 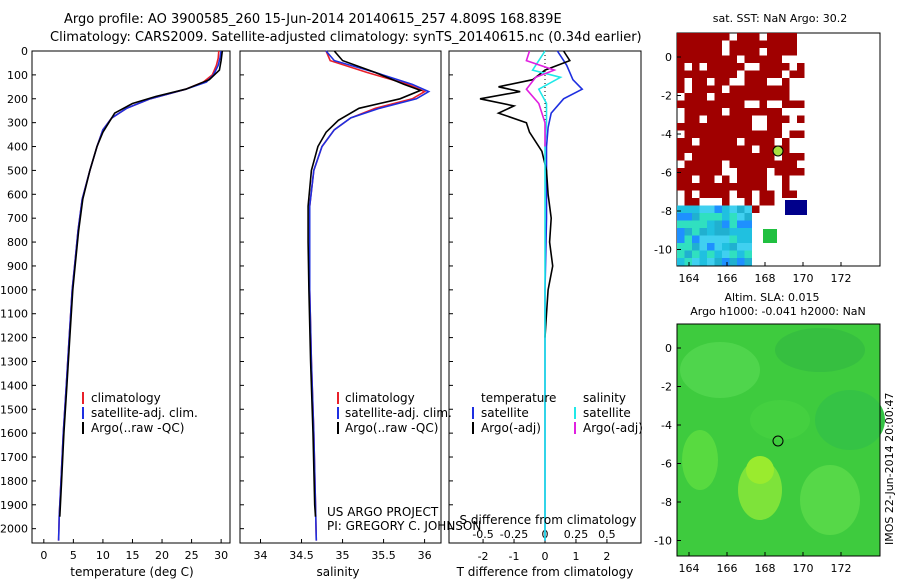 What do you see at coordinates (391, 428) in the screenshot?
I see `legend-argo: Argo(..raw -QC)` at bounding box center [391, 428].